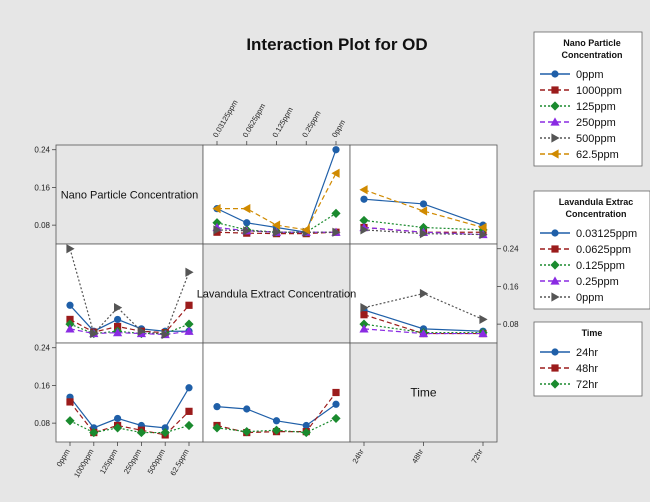  I want to click on diagonal-cell-time, so click(423, 392).